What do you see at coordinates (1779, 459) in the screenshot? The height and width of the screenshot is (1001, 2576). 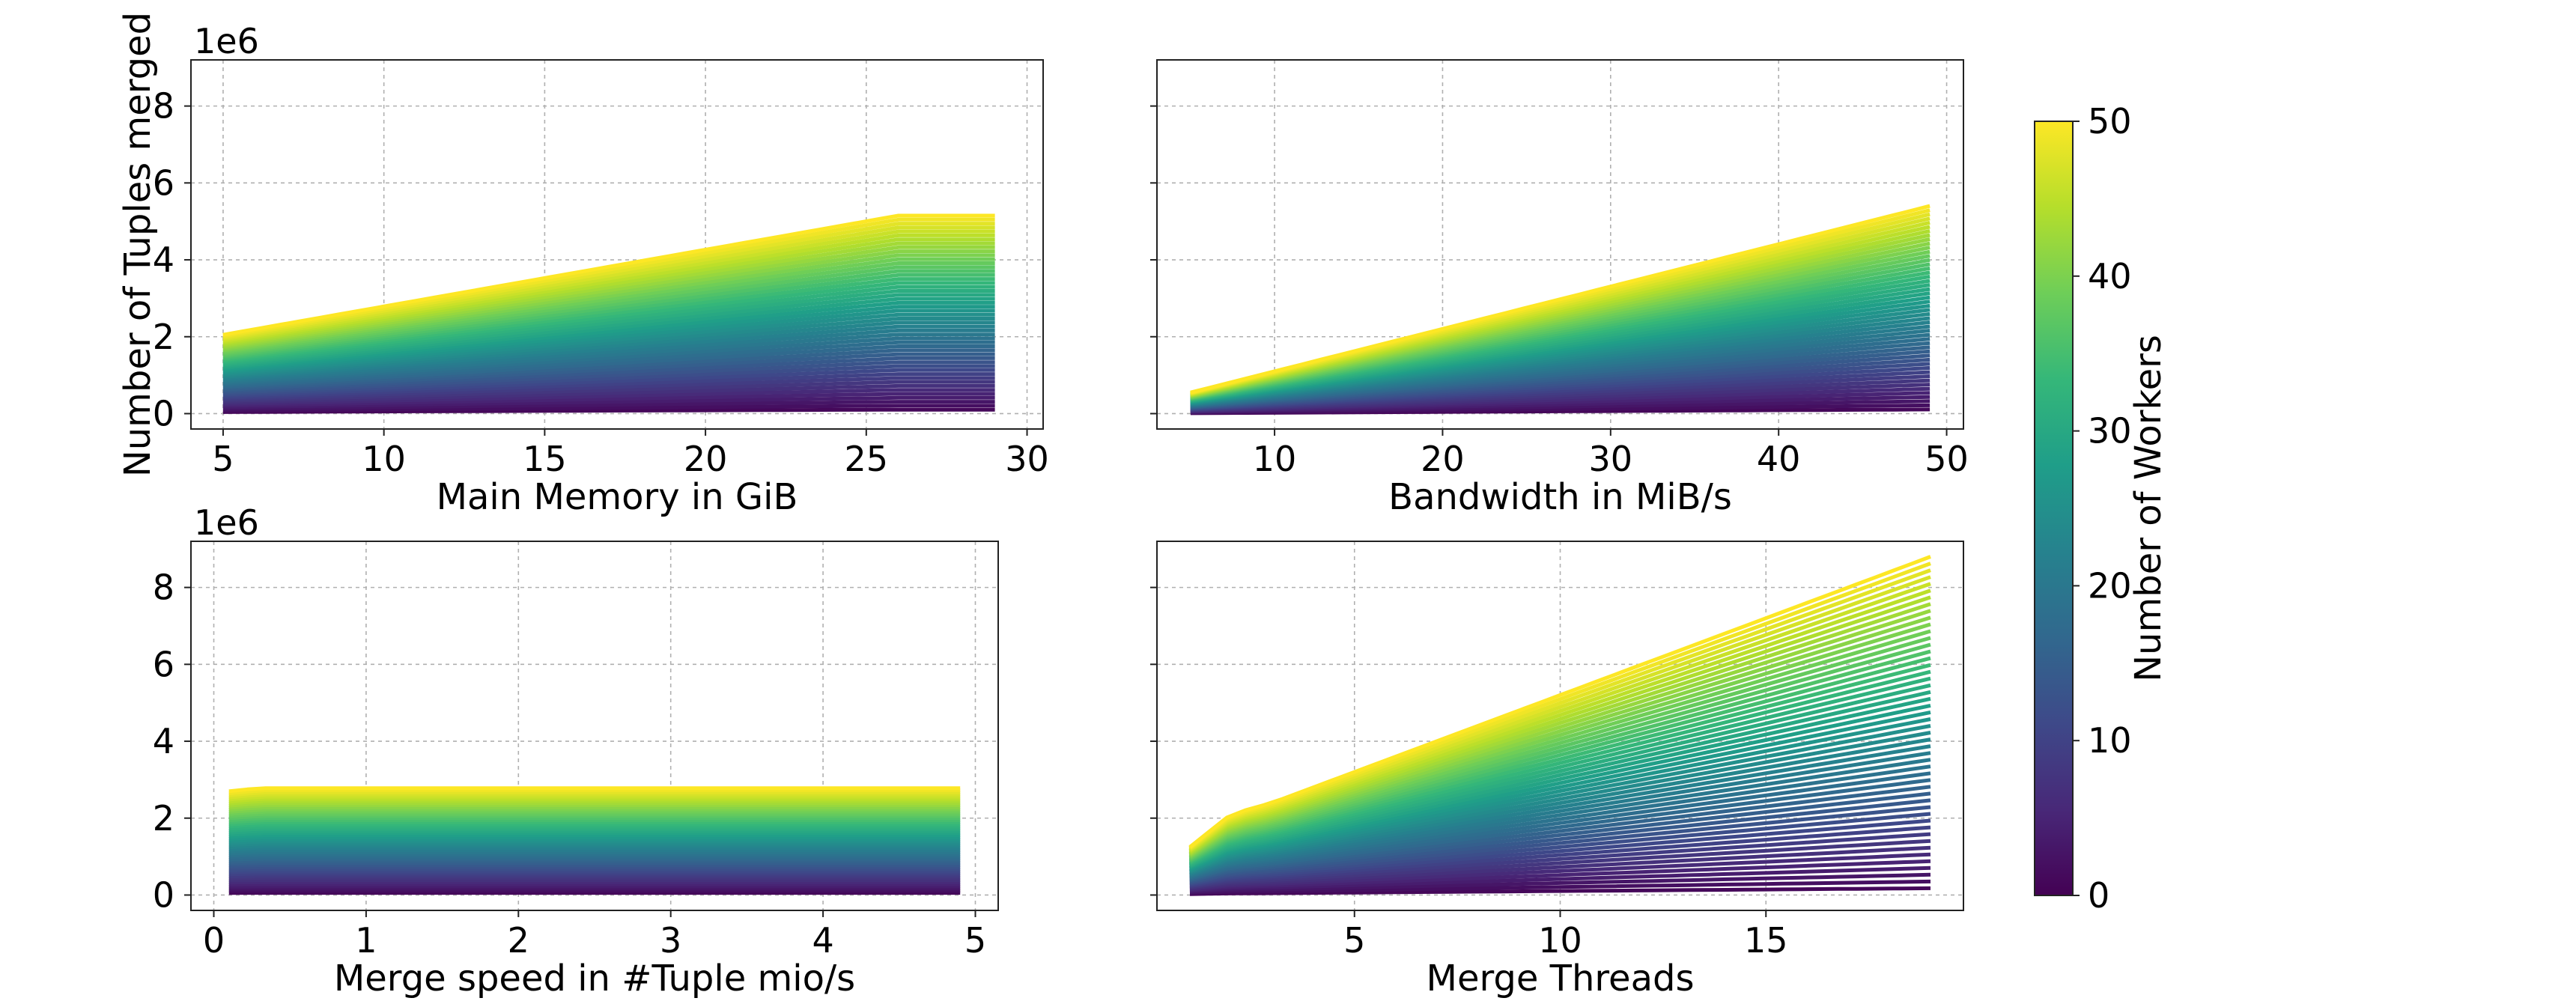 I see `x-tick-label: 40` at bounding box center [1779, 459].